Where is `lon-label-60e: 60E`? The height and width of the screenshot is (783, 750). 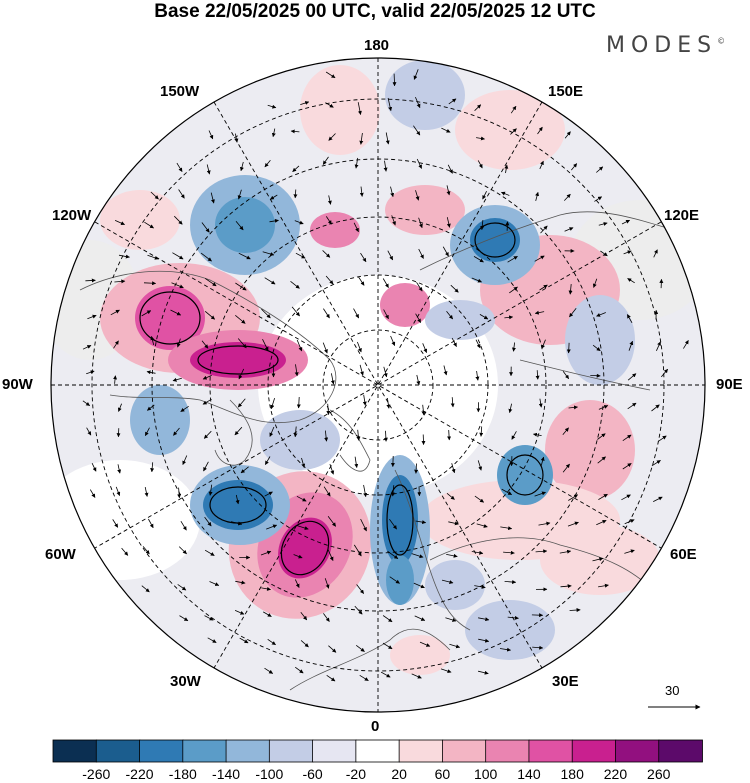 lon-label-60e: 60E is located at coordinates (683, 554).